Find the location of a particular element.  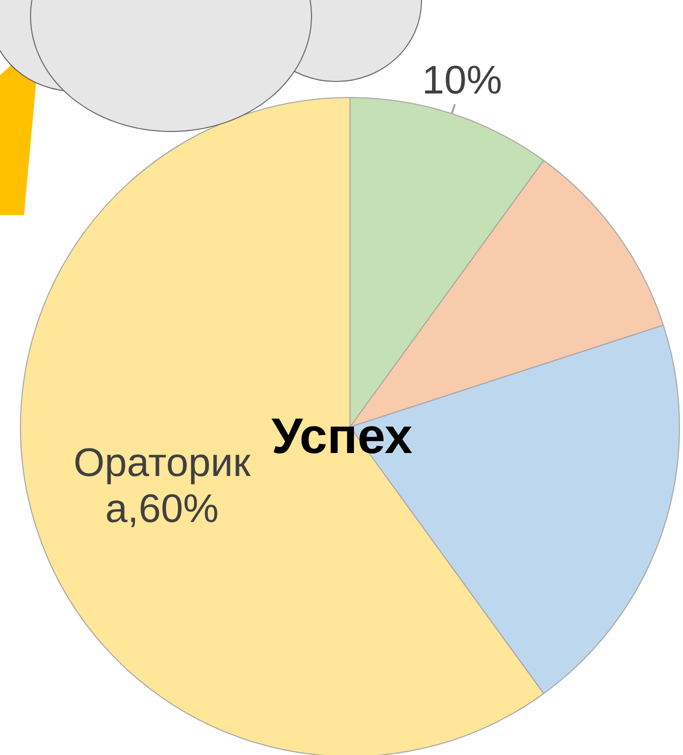

data-label: 10% is located at coordinates (462, 80).